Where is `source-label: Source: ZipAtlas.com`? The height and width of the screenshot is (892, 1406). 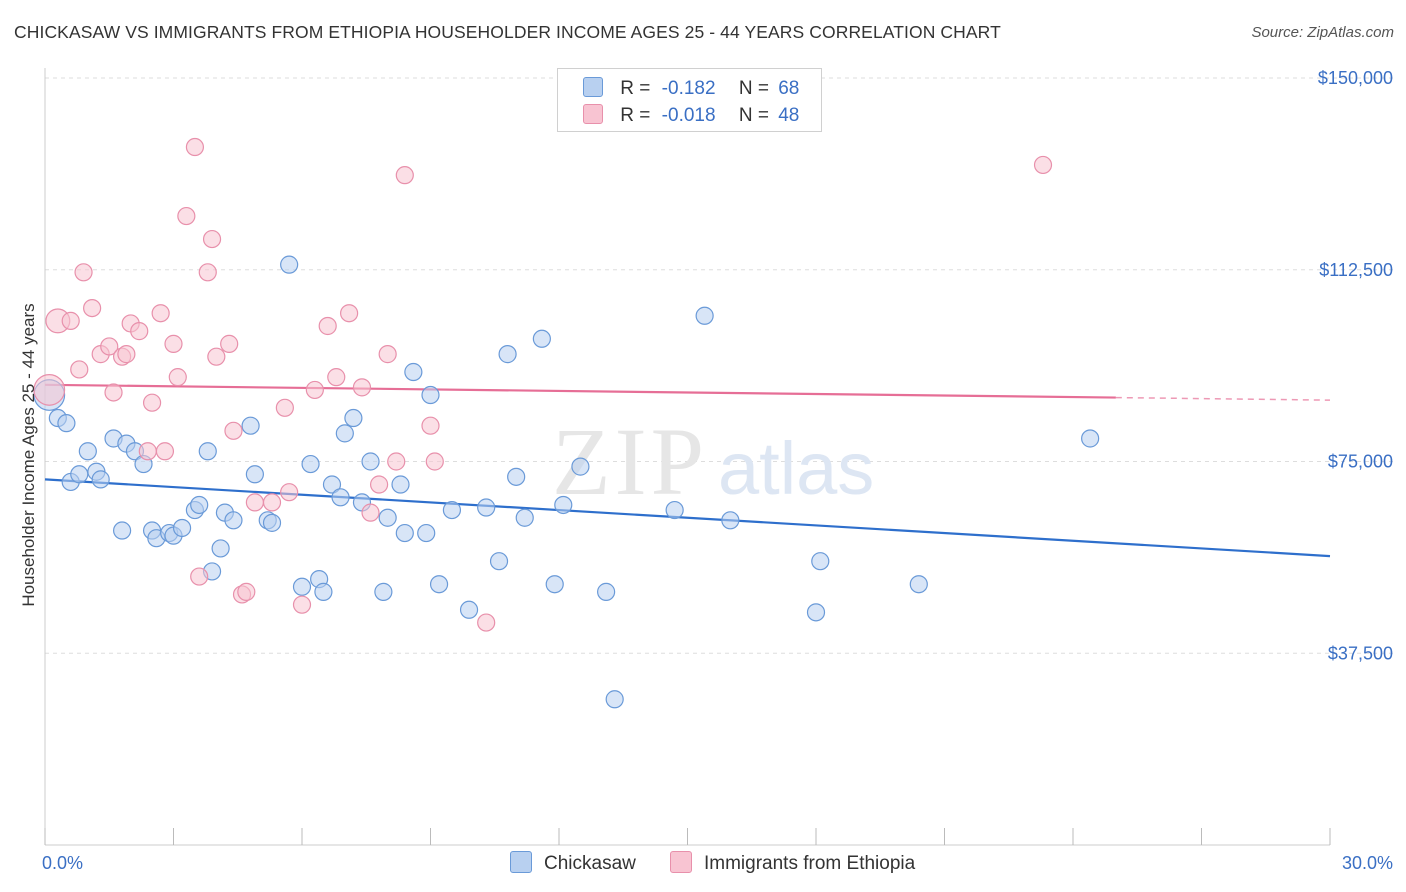
source-label: Source: ZipAtlas.com is located at coordinates (1322, 32).